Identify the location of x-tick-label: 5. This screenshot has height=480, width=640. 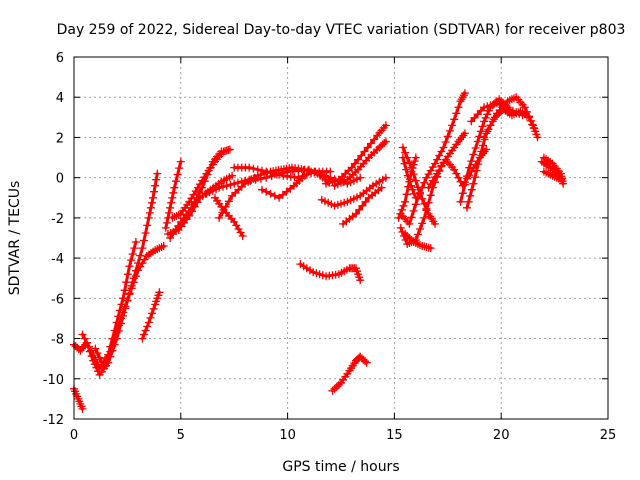
(181, 435).